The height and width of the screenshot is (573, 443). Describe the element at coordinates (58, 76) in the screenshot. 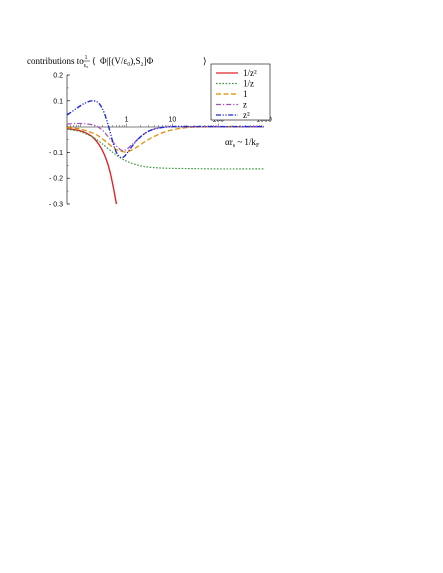

I see `y-tick-label: 0.2` at that location.